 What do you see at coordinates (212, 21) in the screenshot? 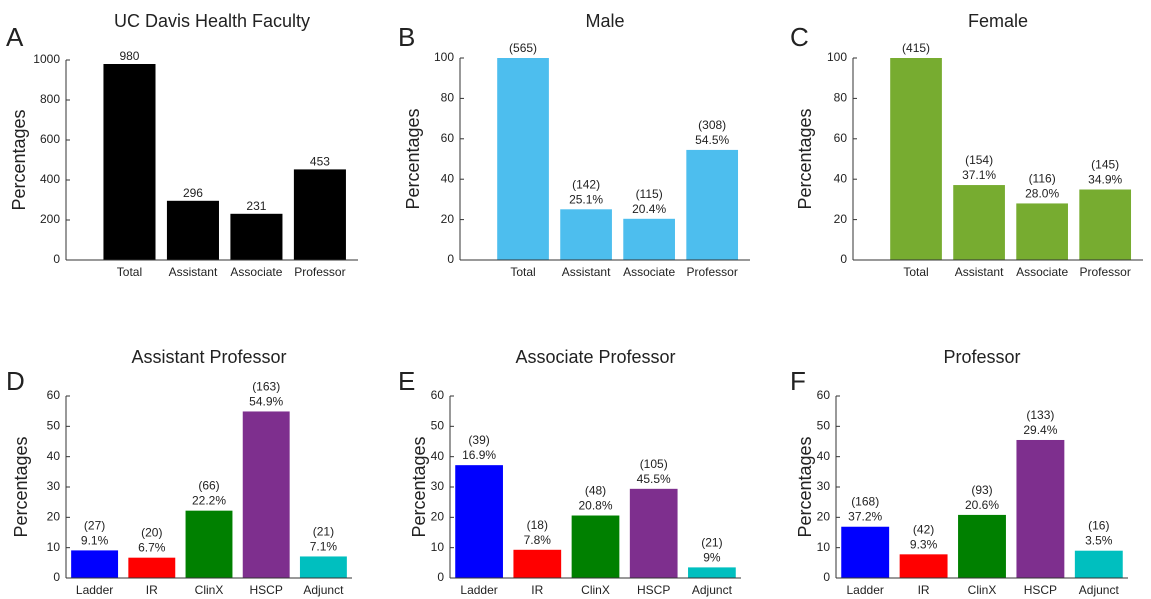
I see `chart-title: UC Davis Health Faculty` at bounding box center [212, 21].